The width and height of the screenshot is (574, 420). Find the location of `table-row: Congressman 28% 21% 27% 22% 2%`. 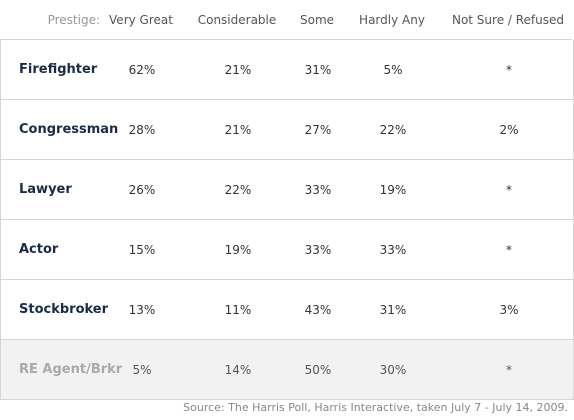

table-row: Congressman 28% 21% 27% 22% 2% is located at coordinates (287, 130).